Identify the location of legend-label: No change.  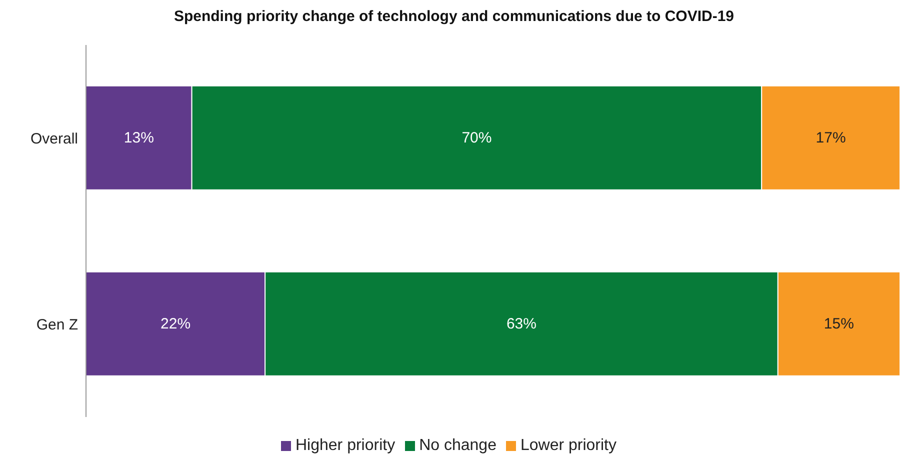
(457, 445).